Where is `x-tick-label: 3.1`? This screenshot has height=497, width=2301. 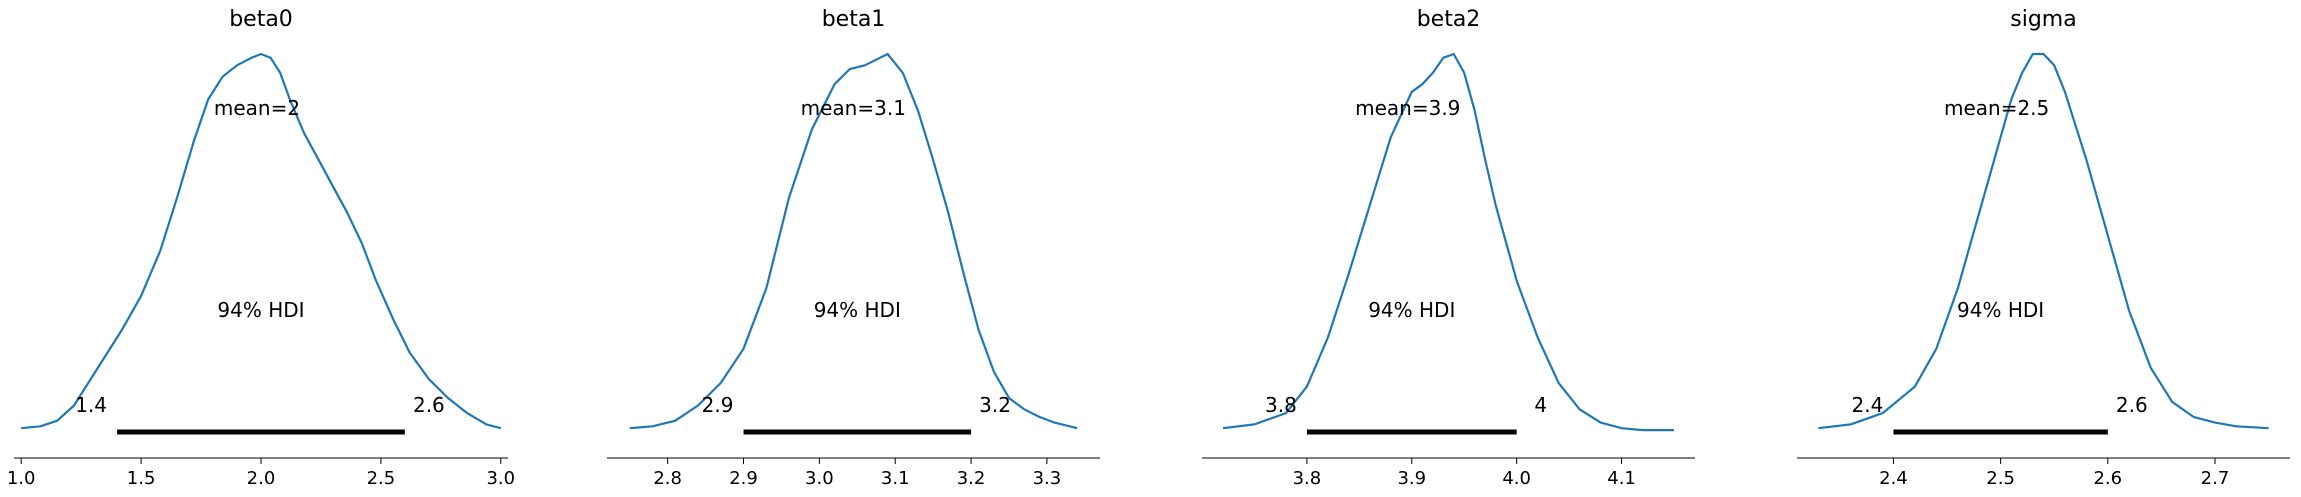
x-tick-label: 3.1 is located at coordinates (895, 478).